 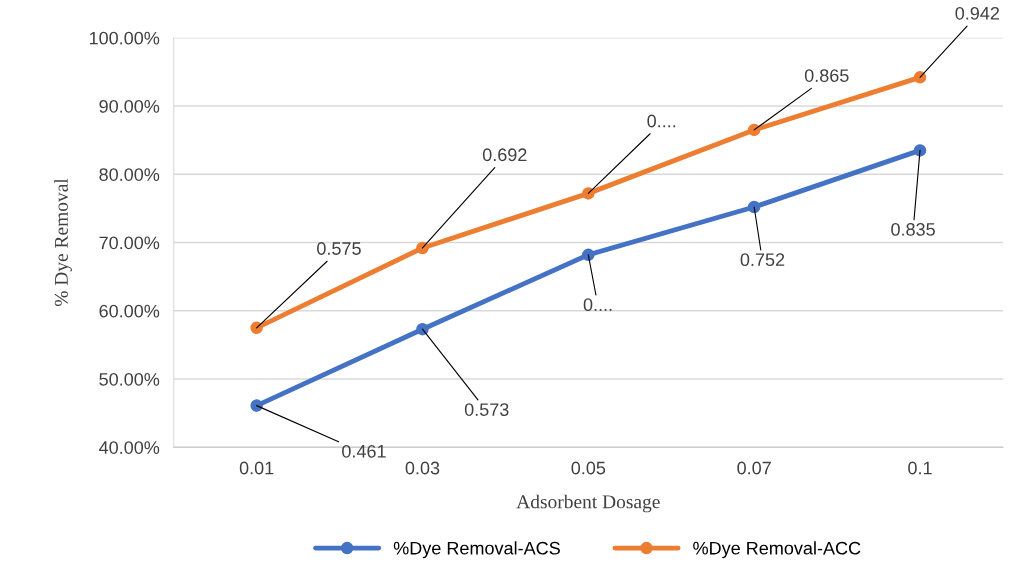 I want to click on data-label: 0.835, so click(x=913, y=229).